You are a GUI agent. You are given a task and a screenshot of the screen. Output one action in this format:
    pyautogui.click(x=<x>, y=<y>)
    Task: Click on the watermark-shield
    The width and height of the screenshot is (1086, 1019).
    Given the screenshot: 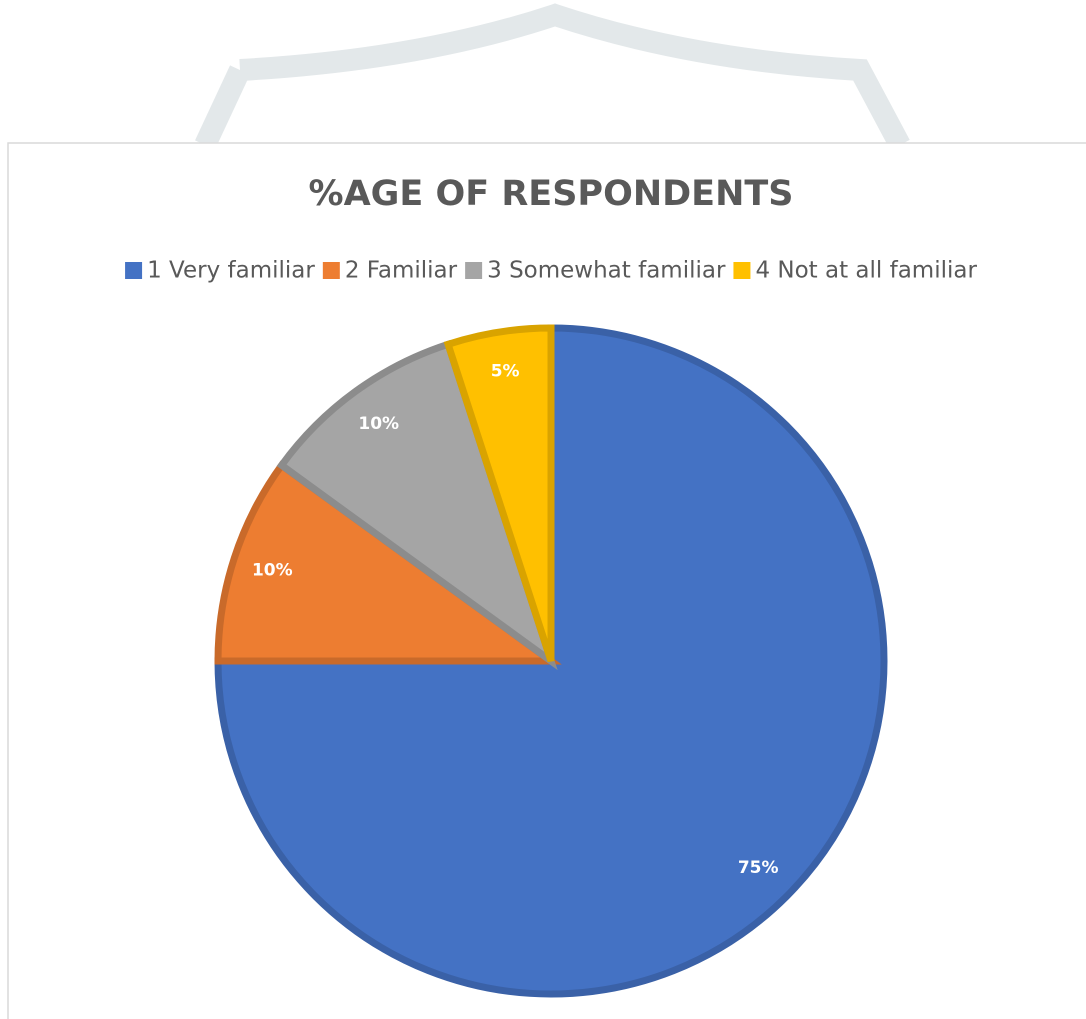 What is the action you would take?
    pyautogui.click(x=574, y=77)
    